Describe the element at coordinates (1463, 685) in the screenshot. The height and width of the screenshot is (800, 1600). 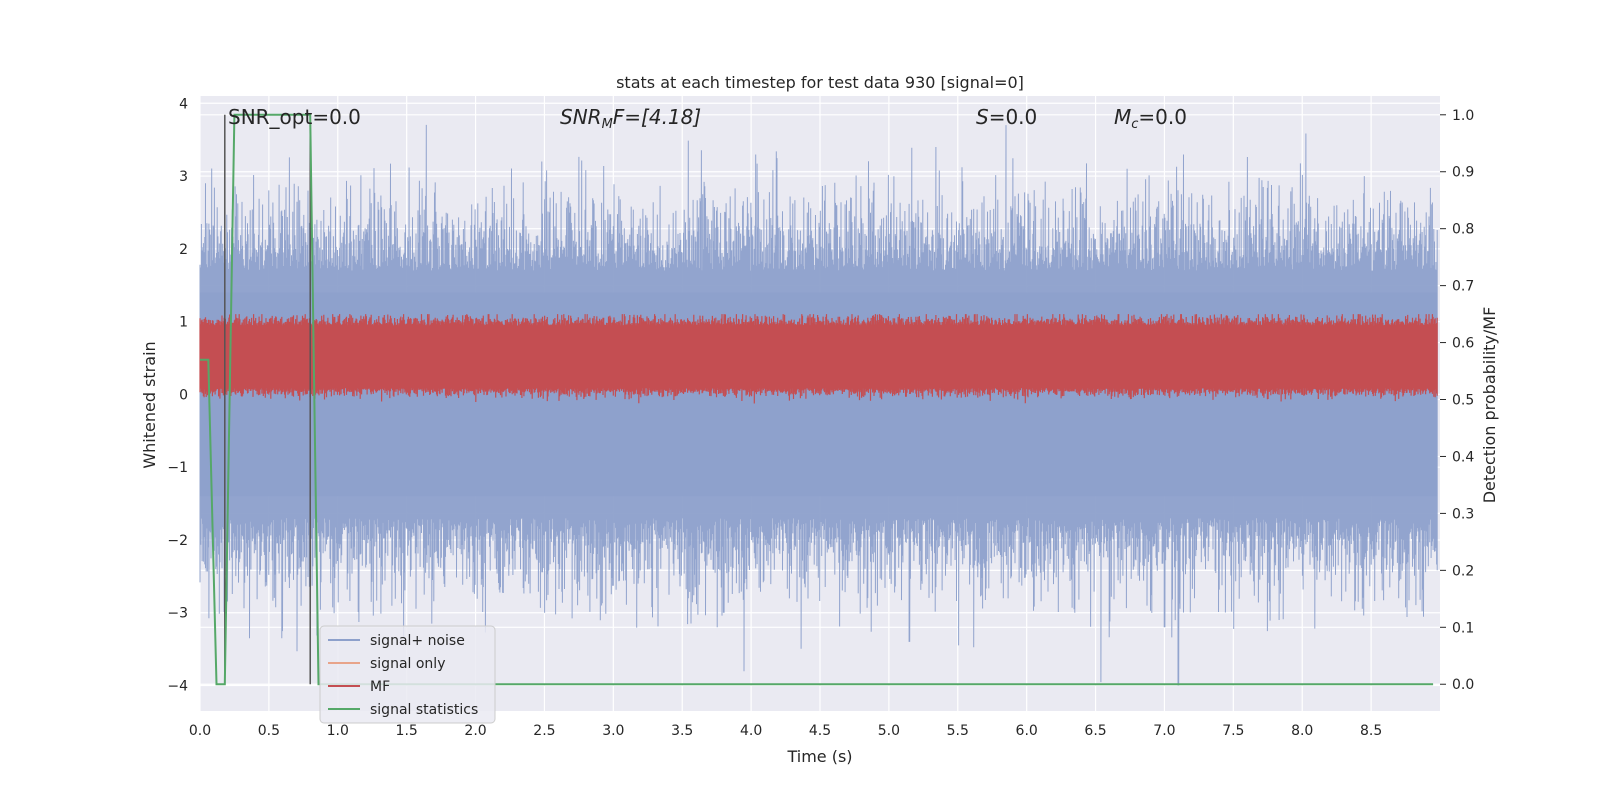
I see `y2-tick-label: 0.0` at that location.